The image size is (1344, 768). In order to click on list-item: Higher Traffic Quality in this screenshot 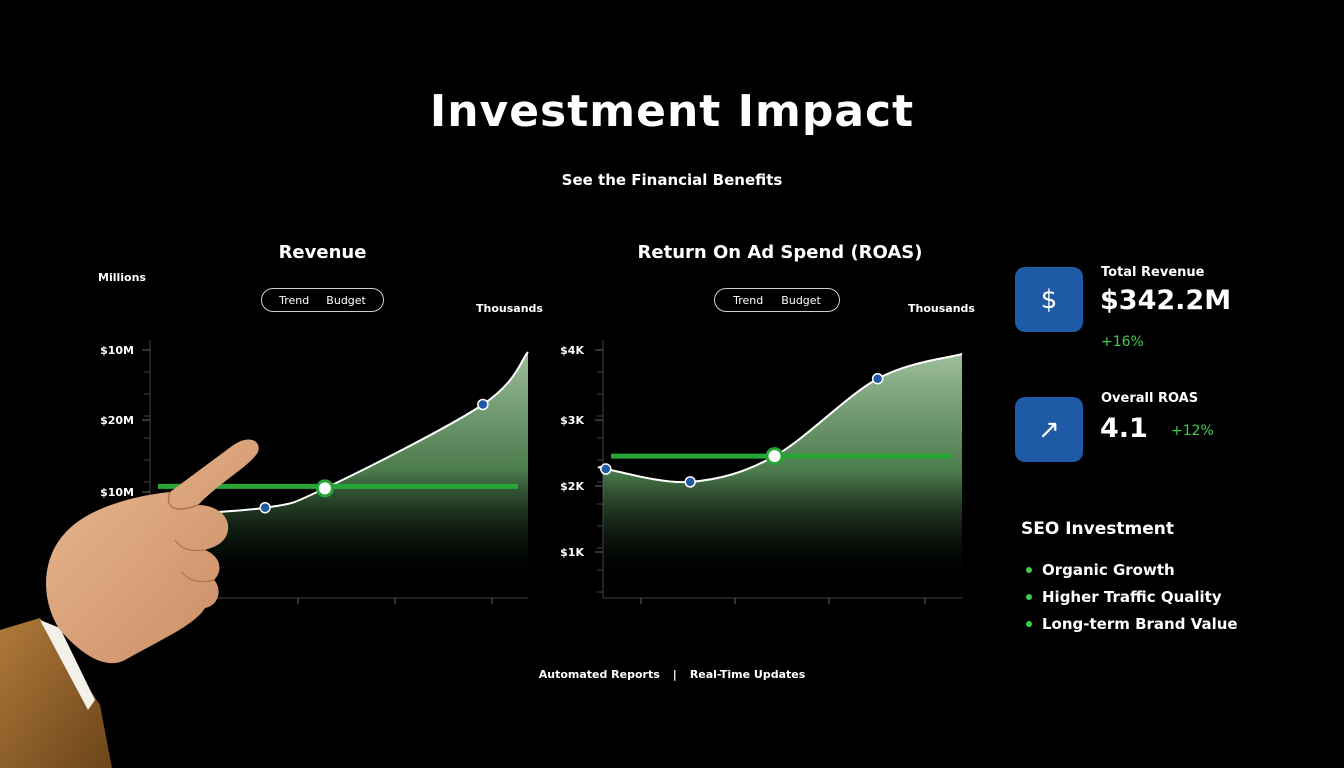, I will do `click(1132, 596)`.